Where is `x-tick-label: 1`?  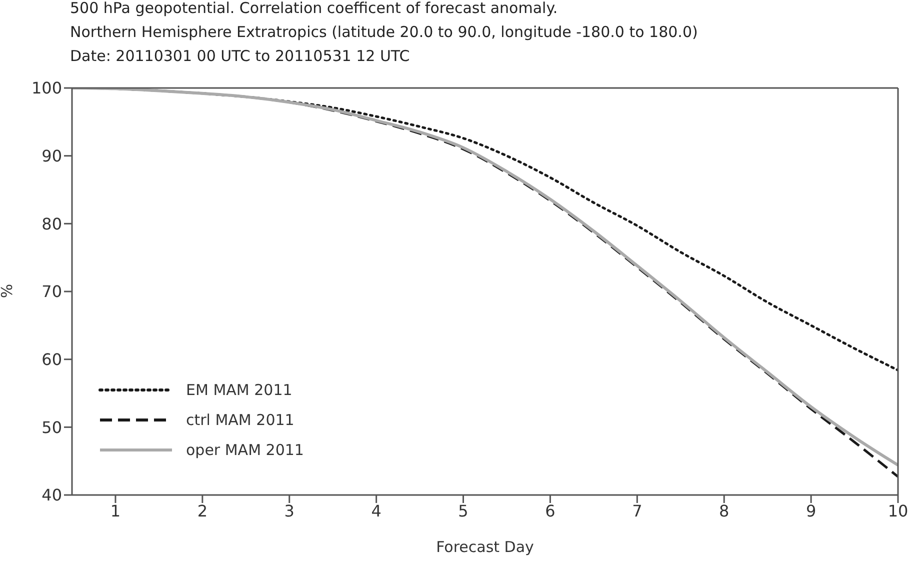 x-tick-label: 1 is located at coordinates (115, 510).